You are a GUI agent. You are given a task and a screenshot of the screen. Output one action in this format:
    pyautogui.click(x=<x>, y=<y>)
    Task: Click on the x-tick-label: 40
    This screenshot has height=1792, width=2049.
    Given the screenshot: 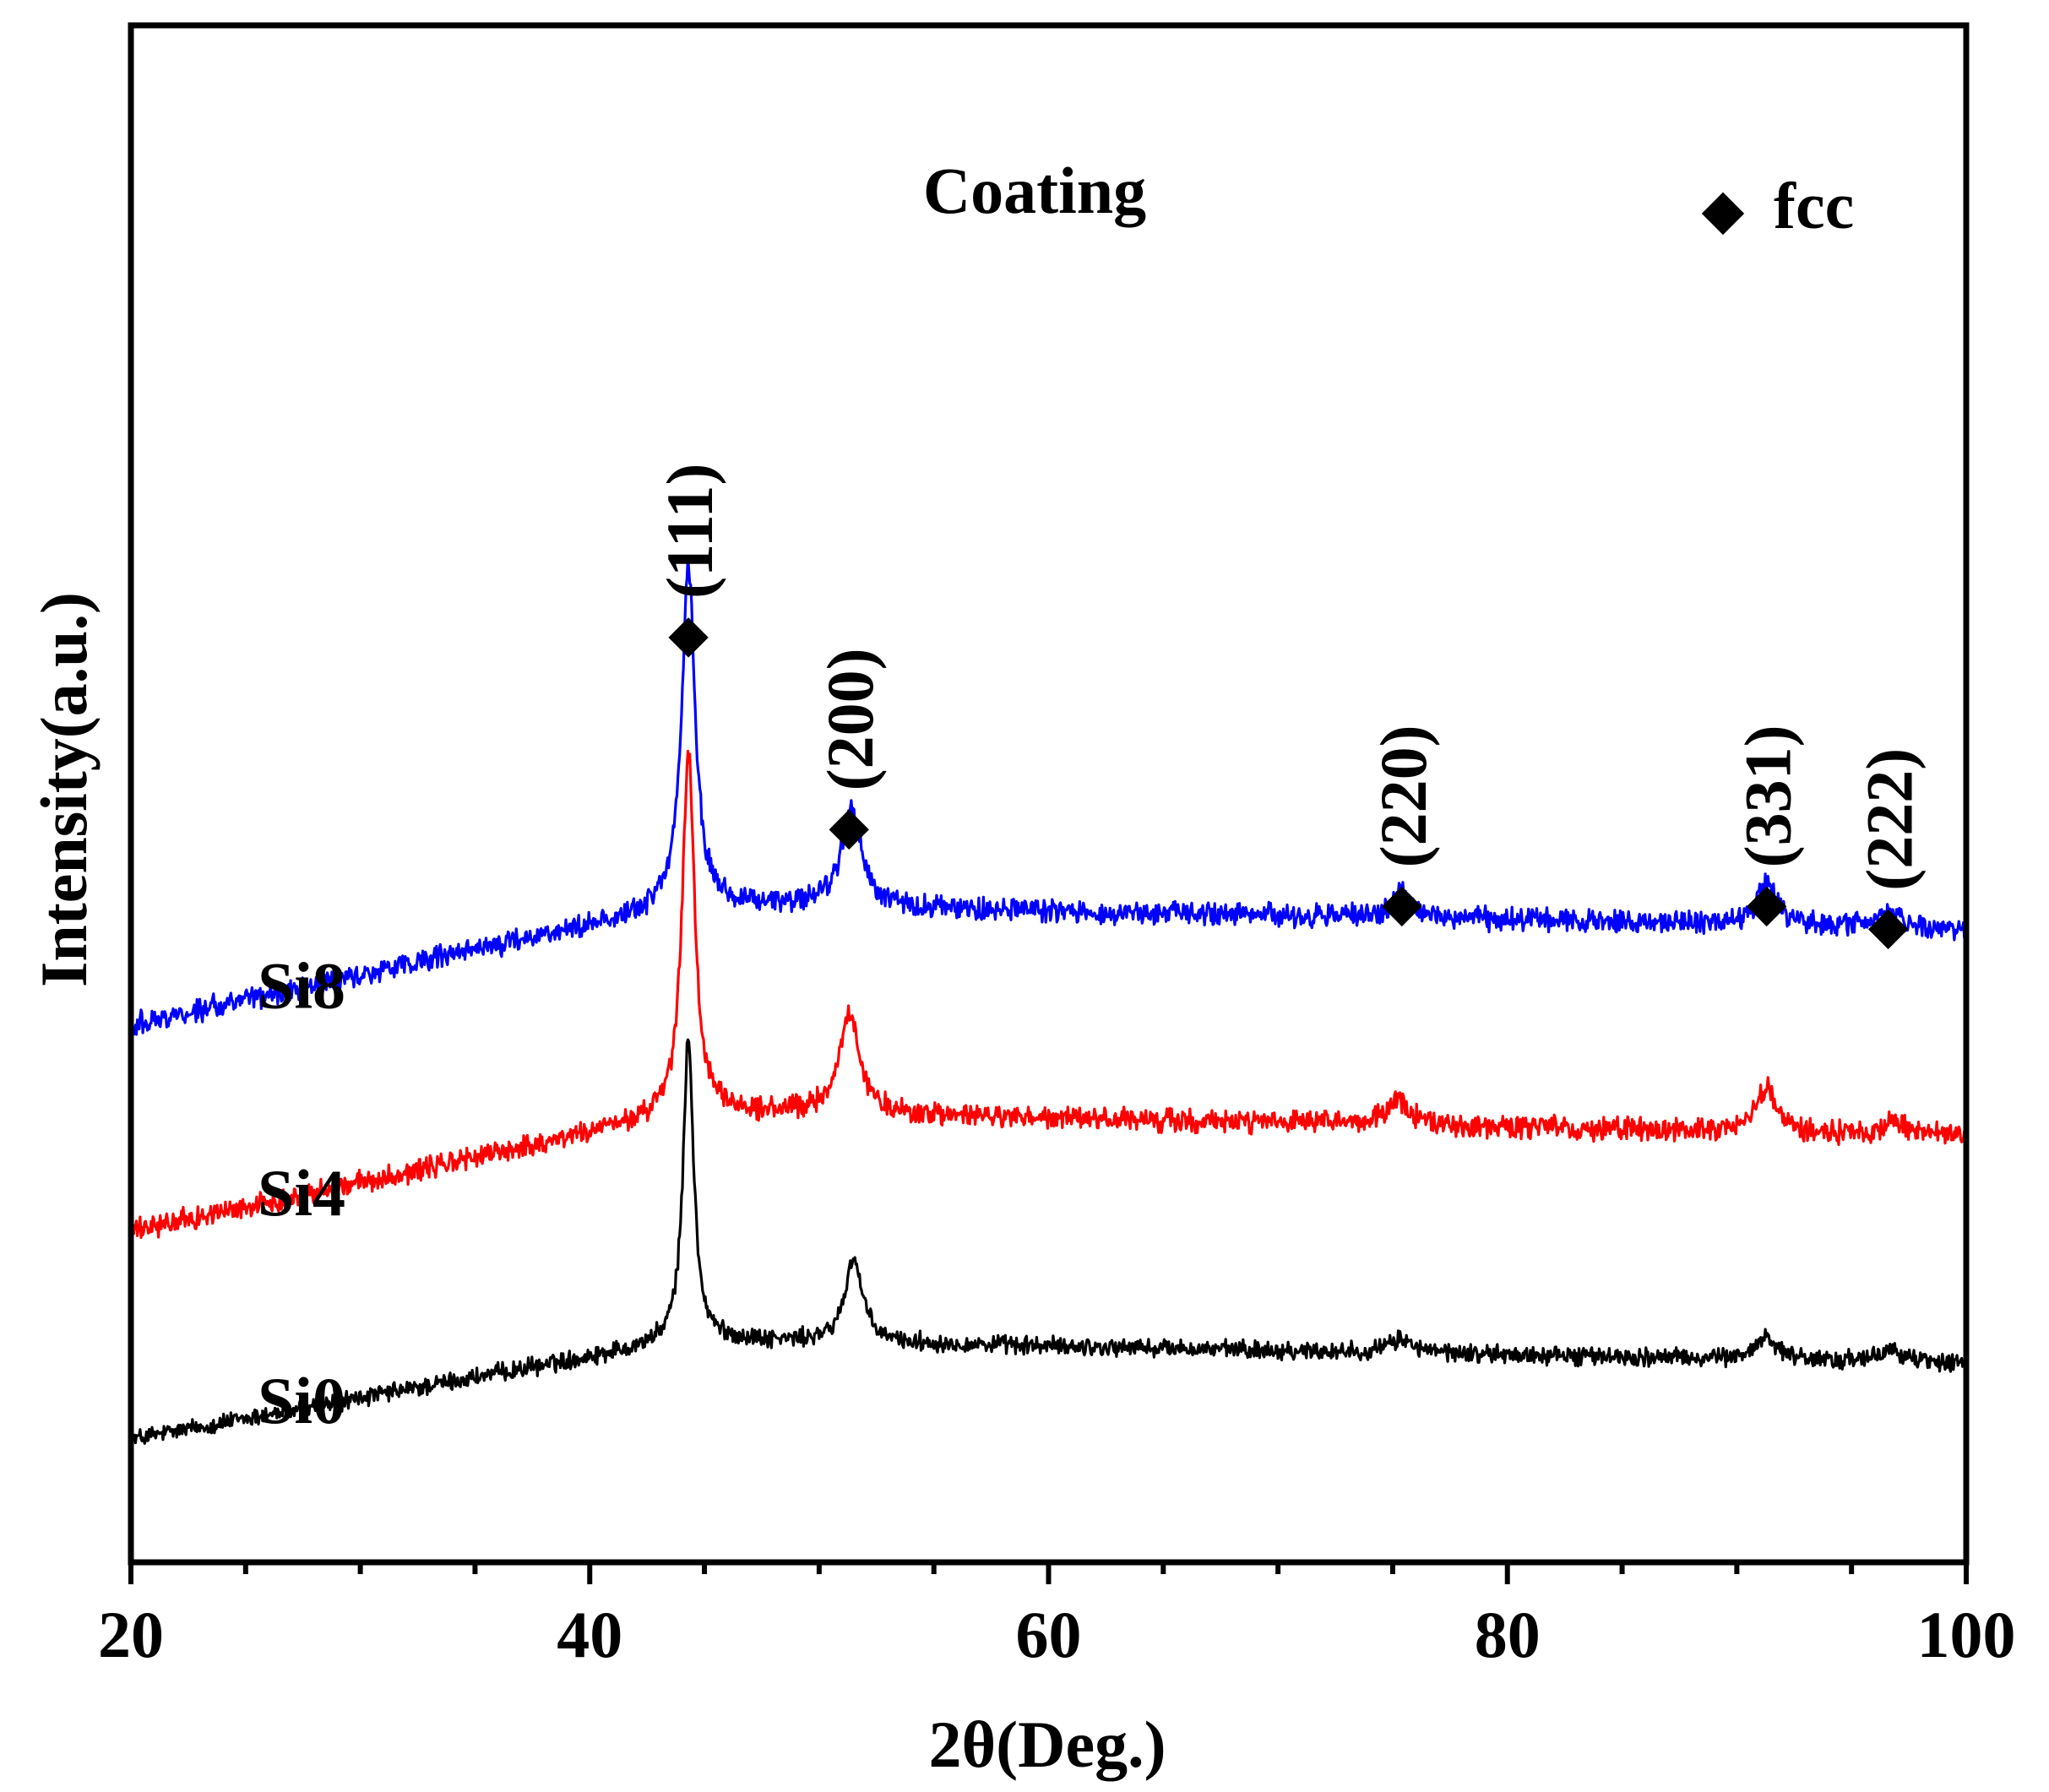 What is the action you would take?
    pyautogui.click(x=589, y=1635)
    